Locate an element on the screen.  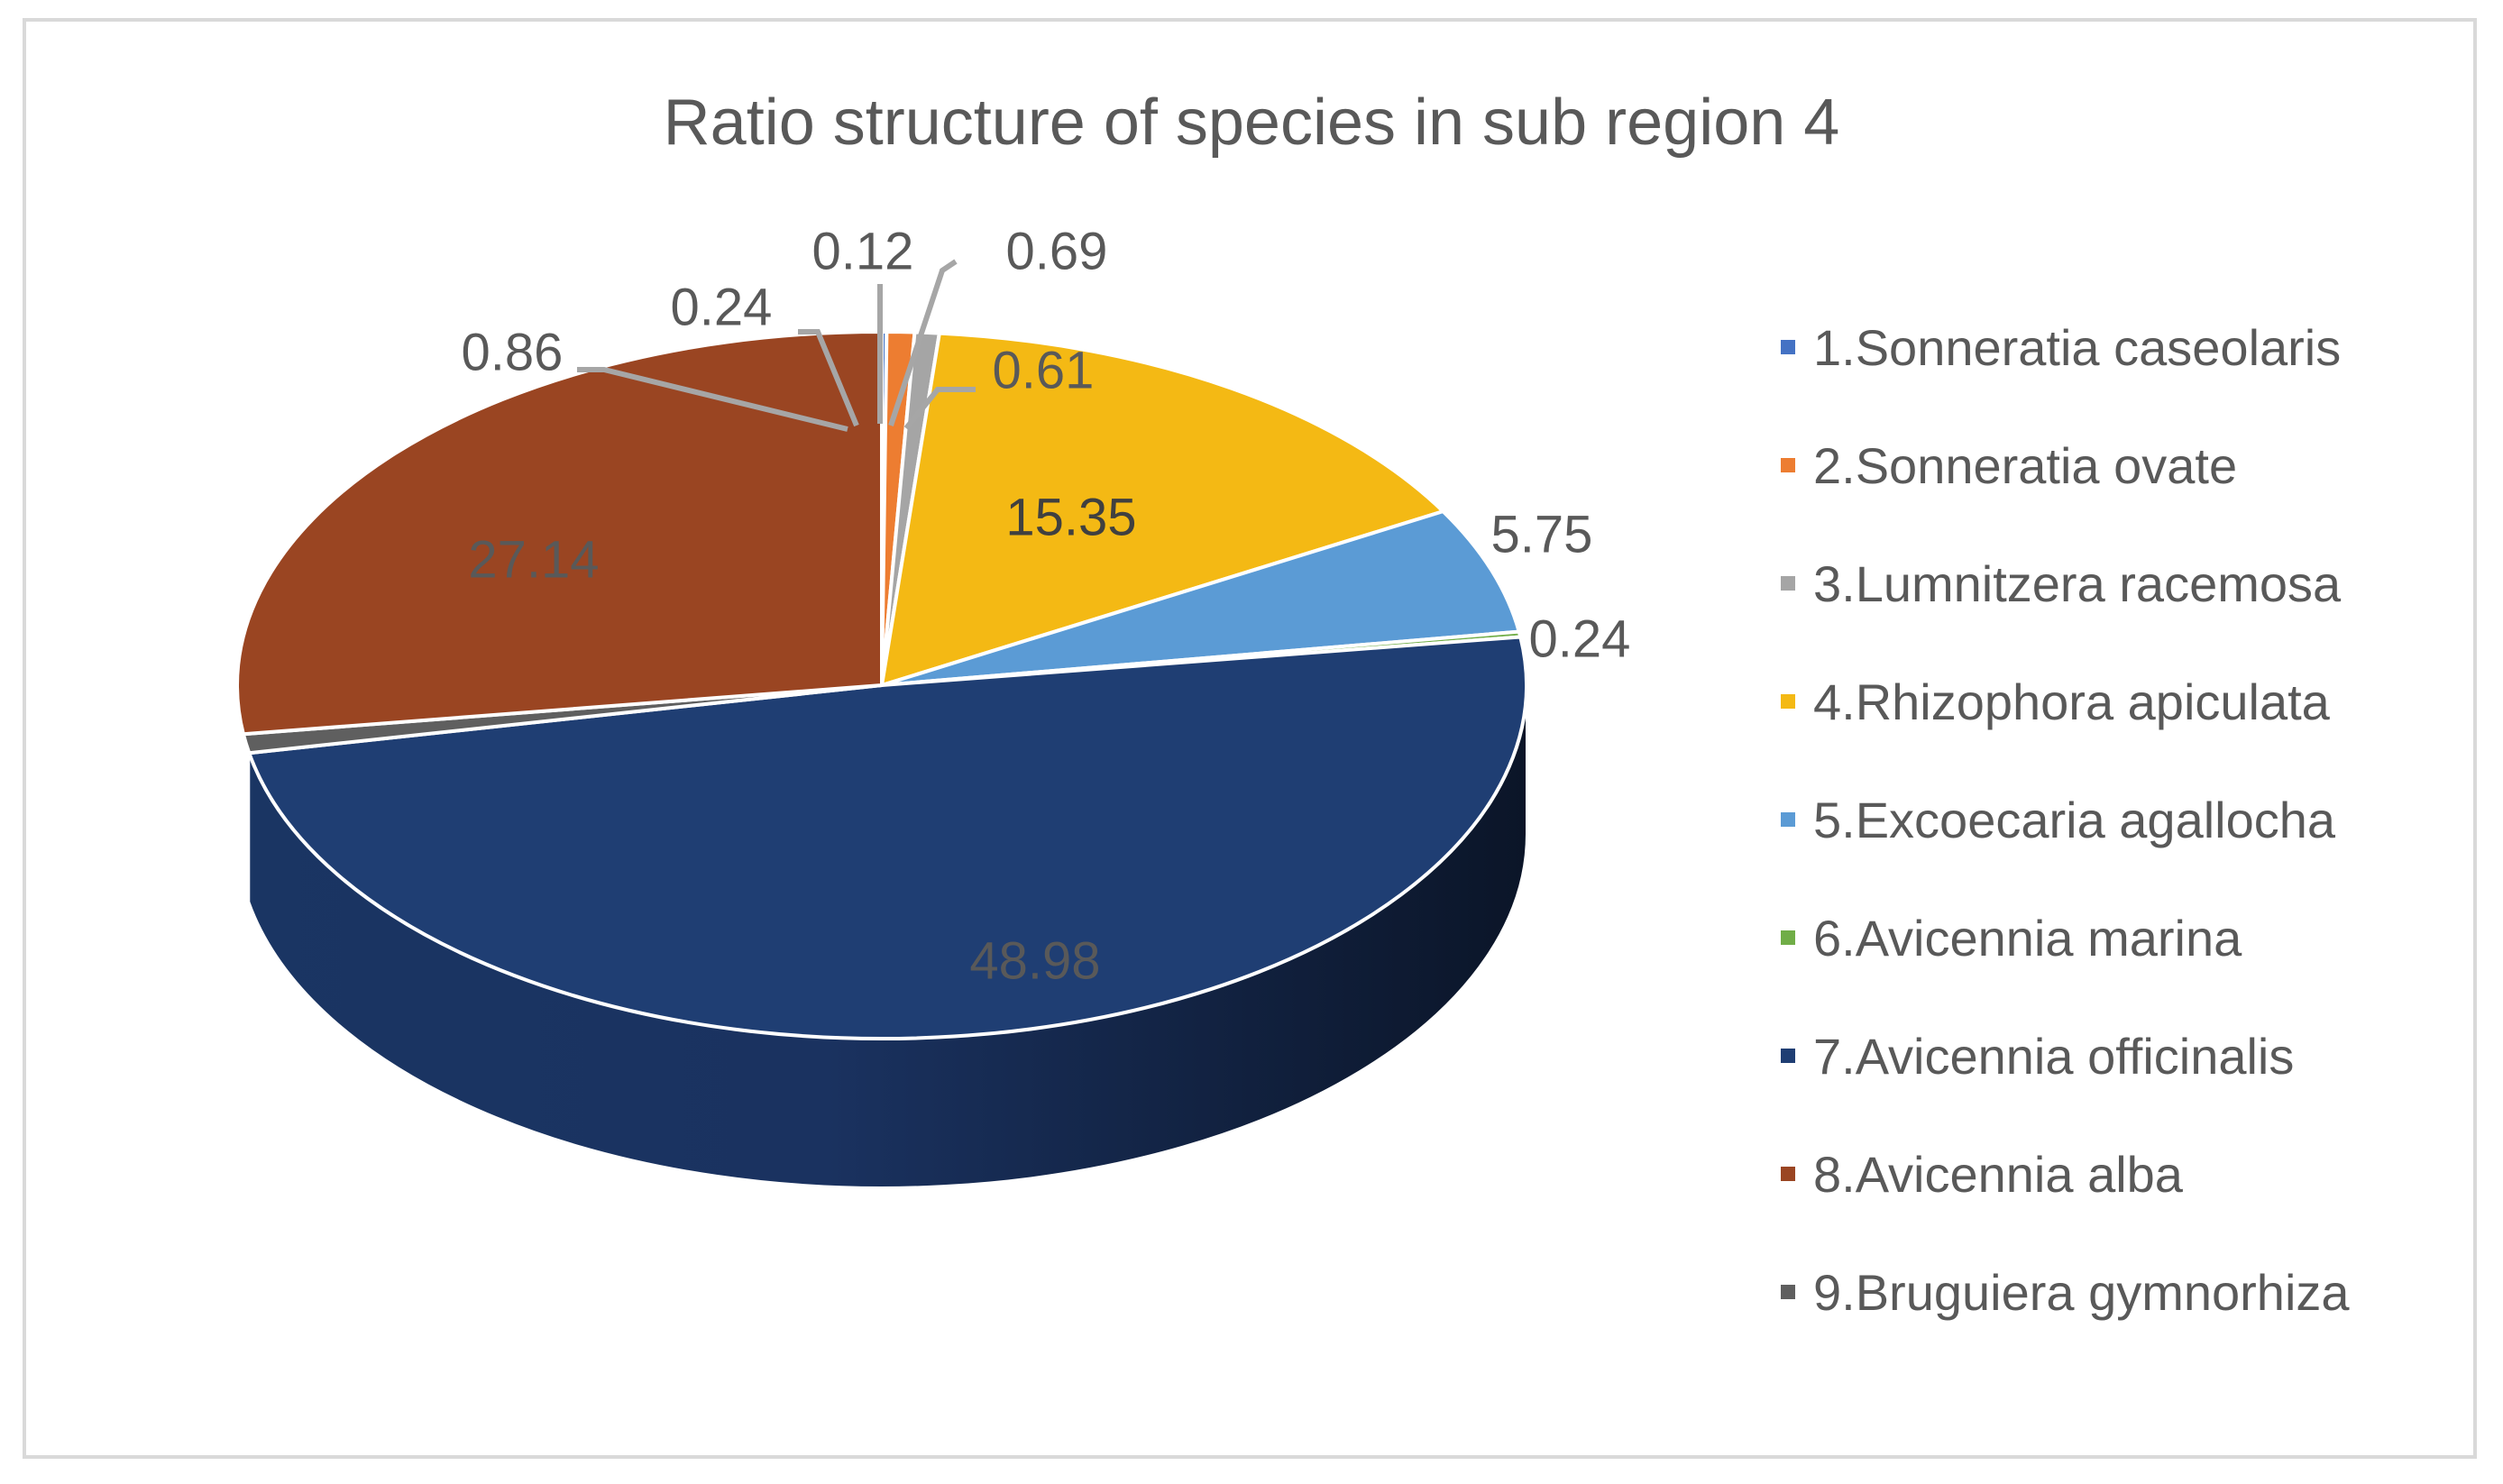
legend-label: 7.Avicennia officinalis is located at coordinates (2054, 1056).